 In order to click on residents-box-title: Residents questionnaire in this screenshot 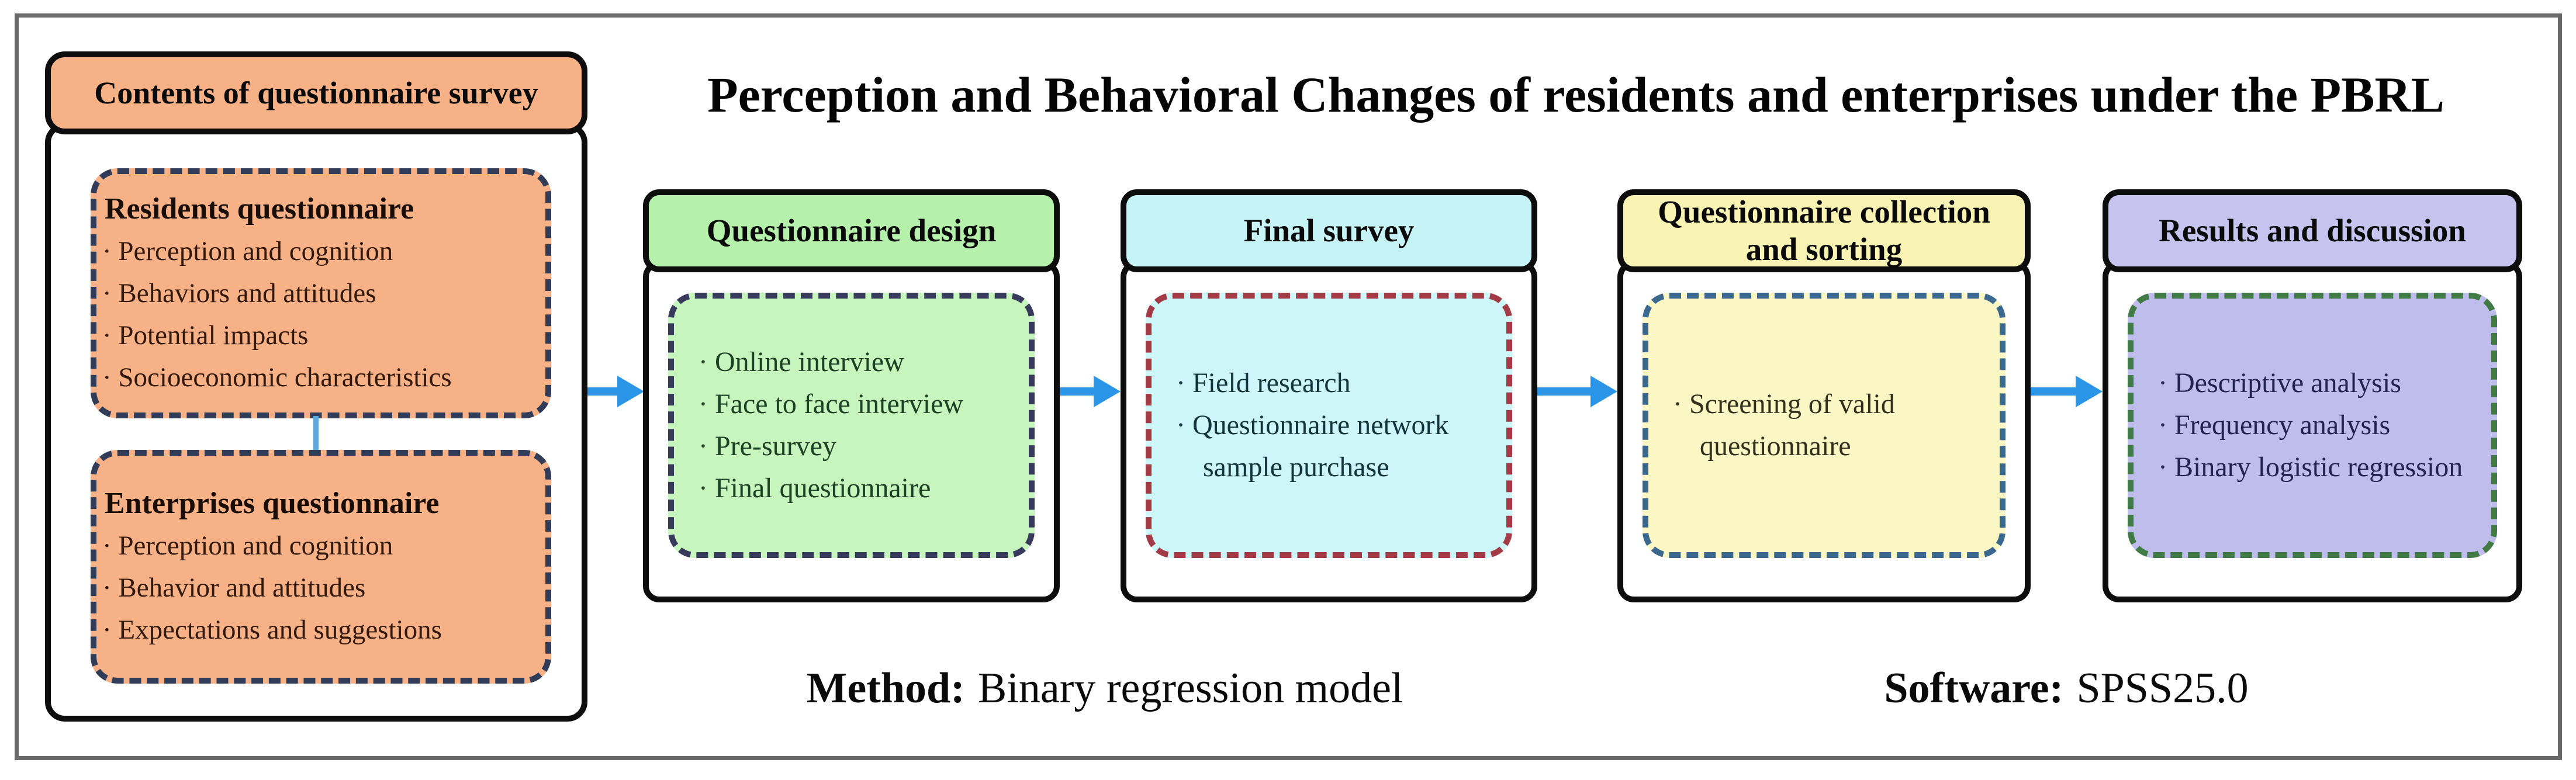, I will do `click(259, 209)`.